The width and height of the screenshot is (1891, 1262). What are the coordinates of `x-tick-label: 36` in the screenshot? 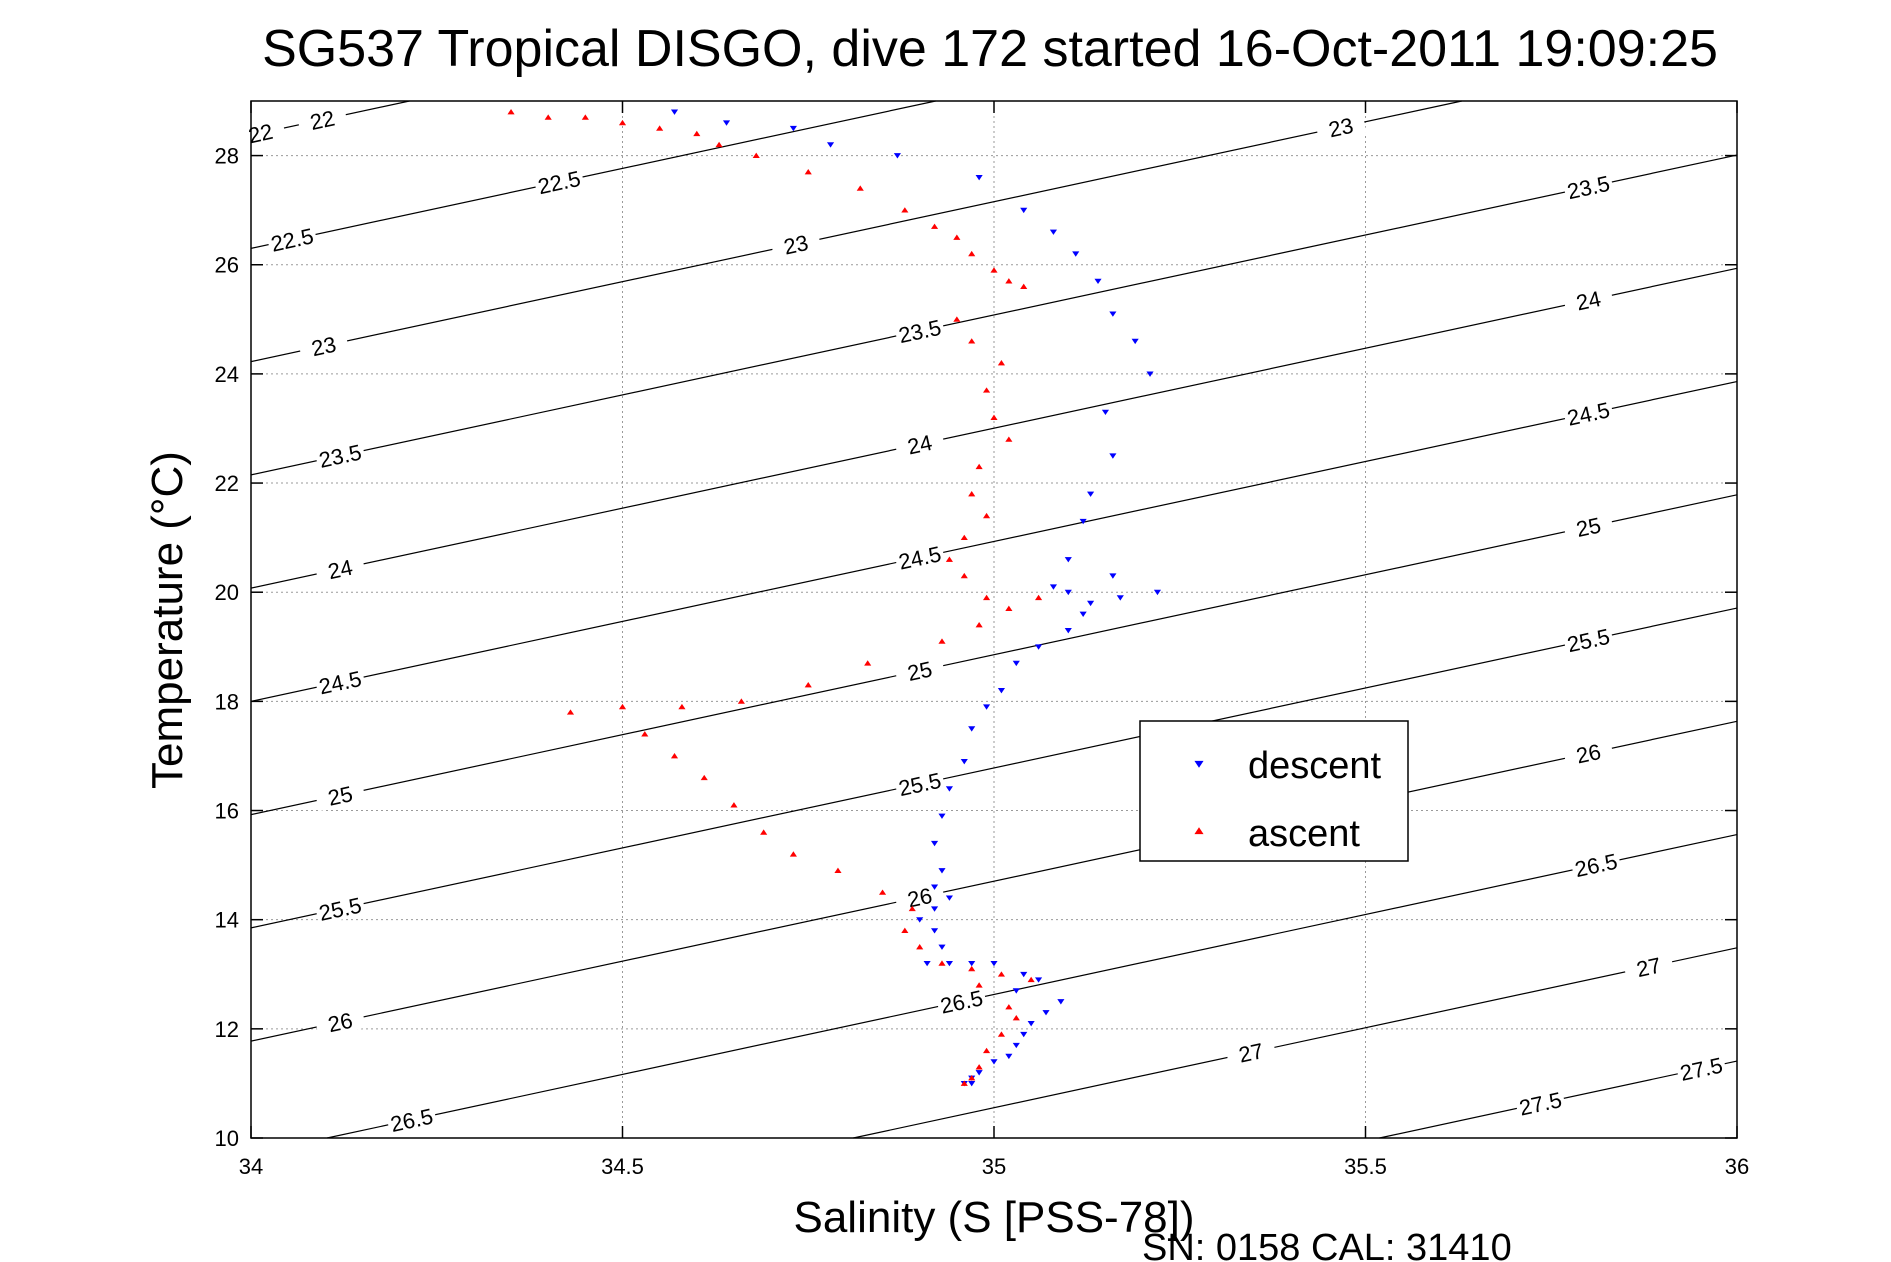 It's located at (1737, 1166).